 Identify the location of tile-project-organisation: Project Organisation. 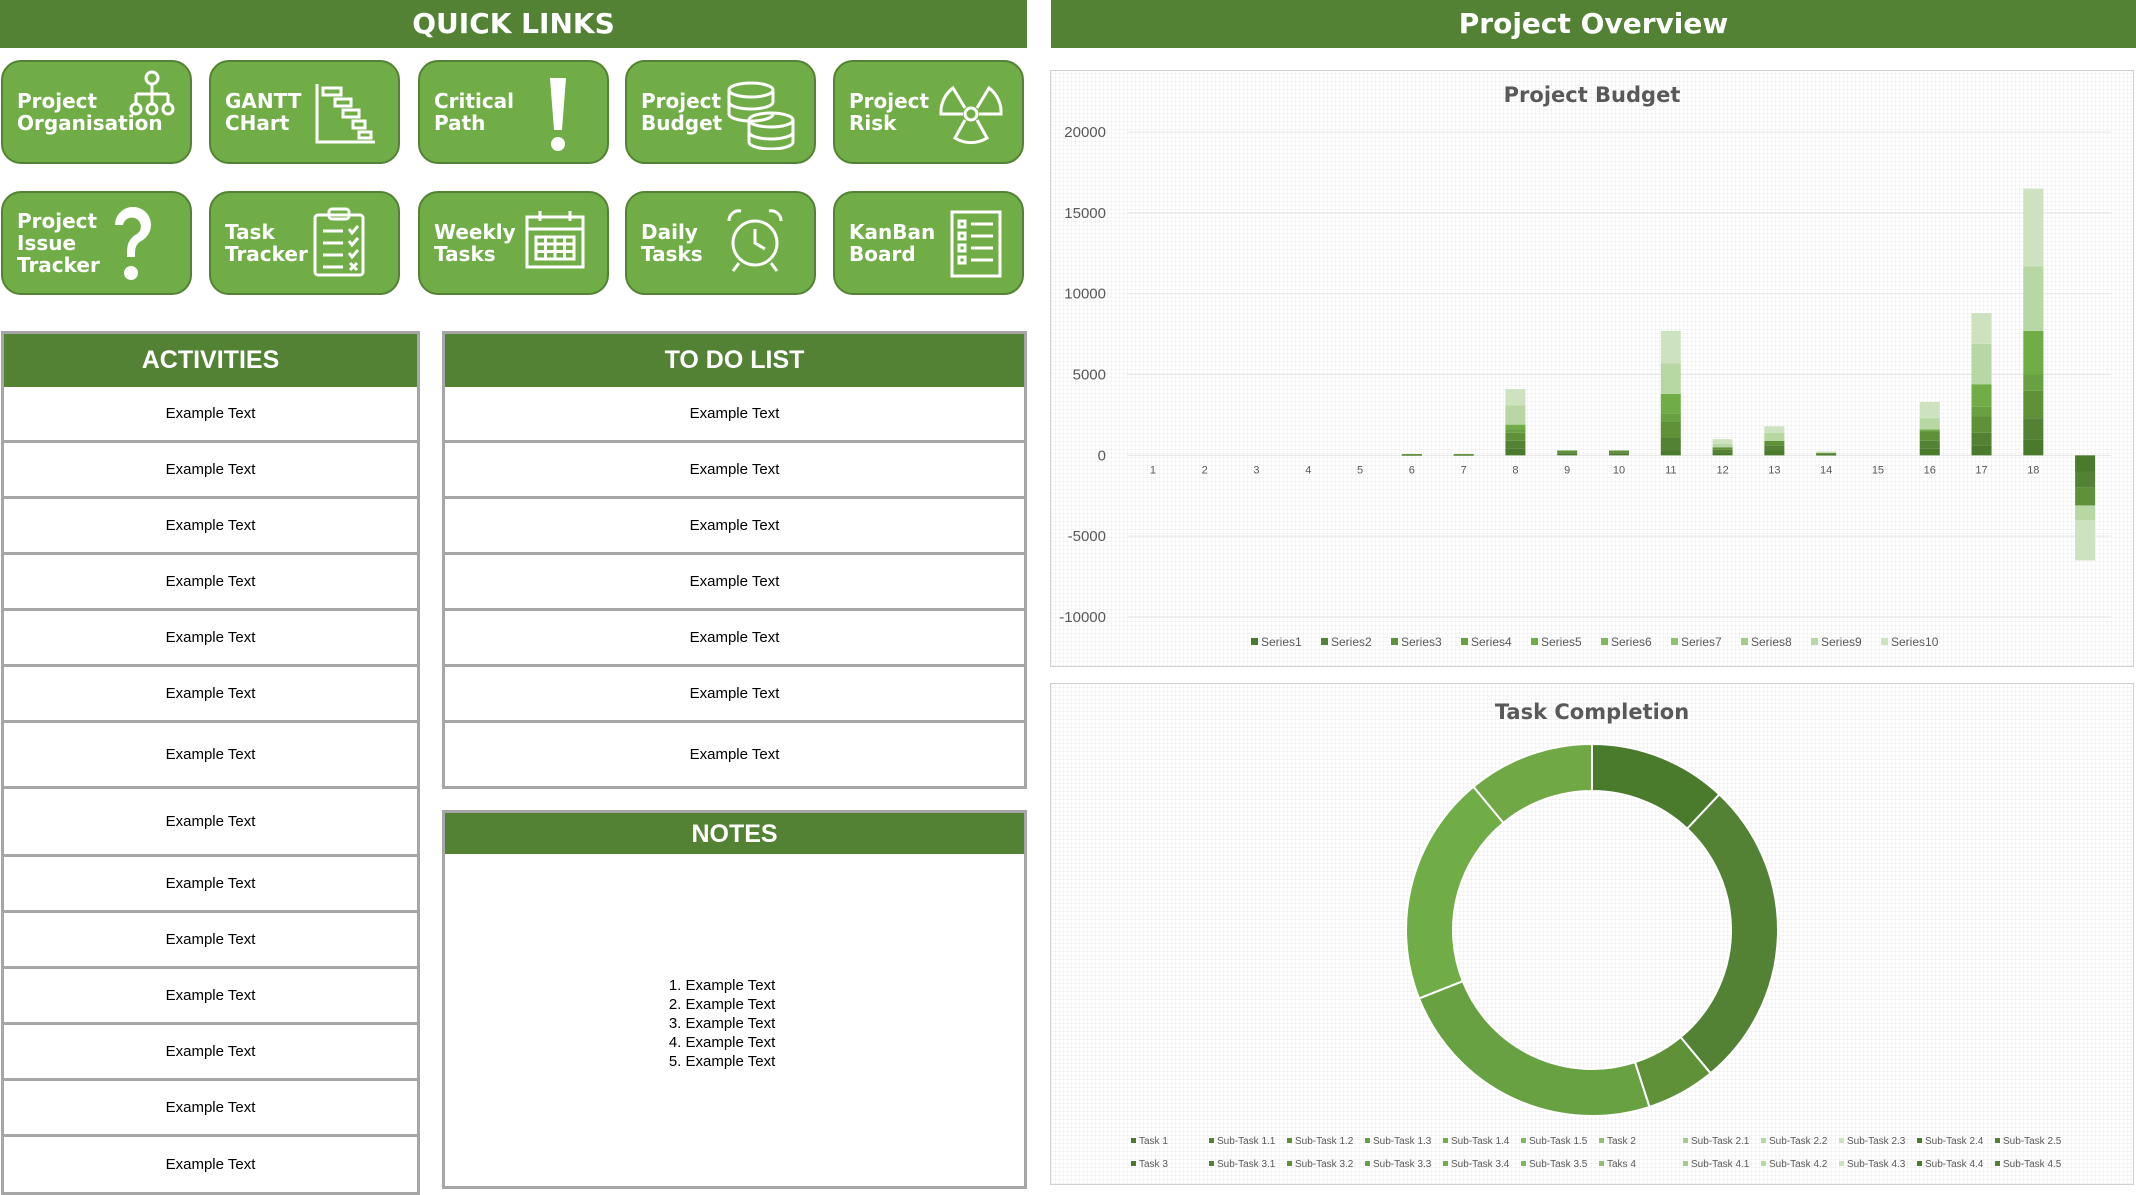
(96, 112).